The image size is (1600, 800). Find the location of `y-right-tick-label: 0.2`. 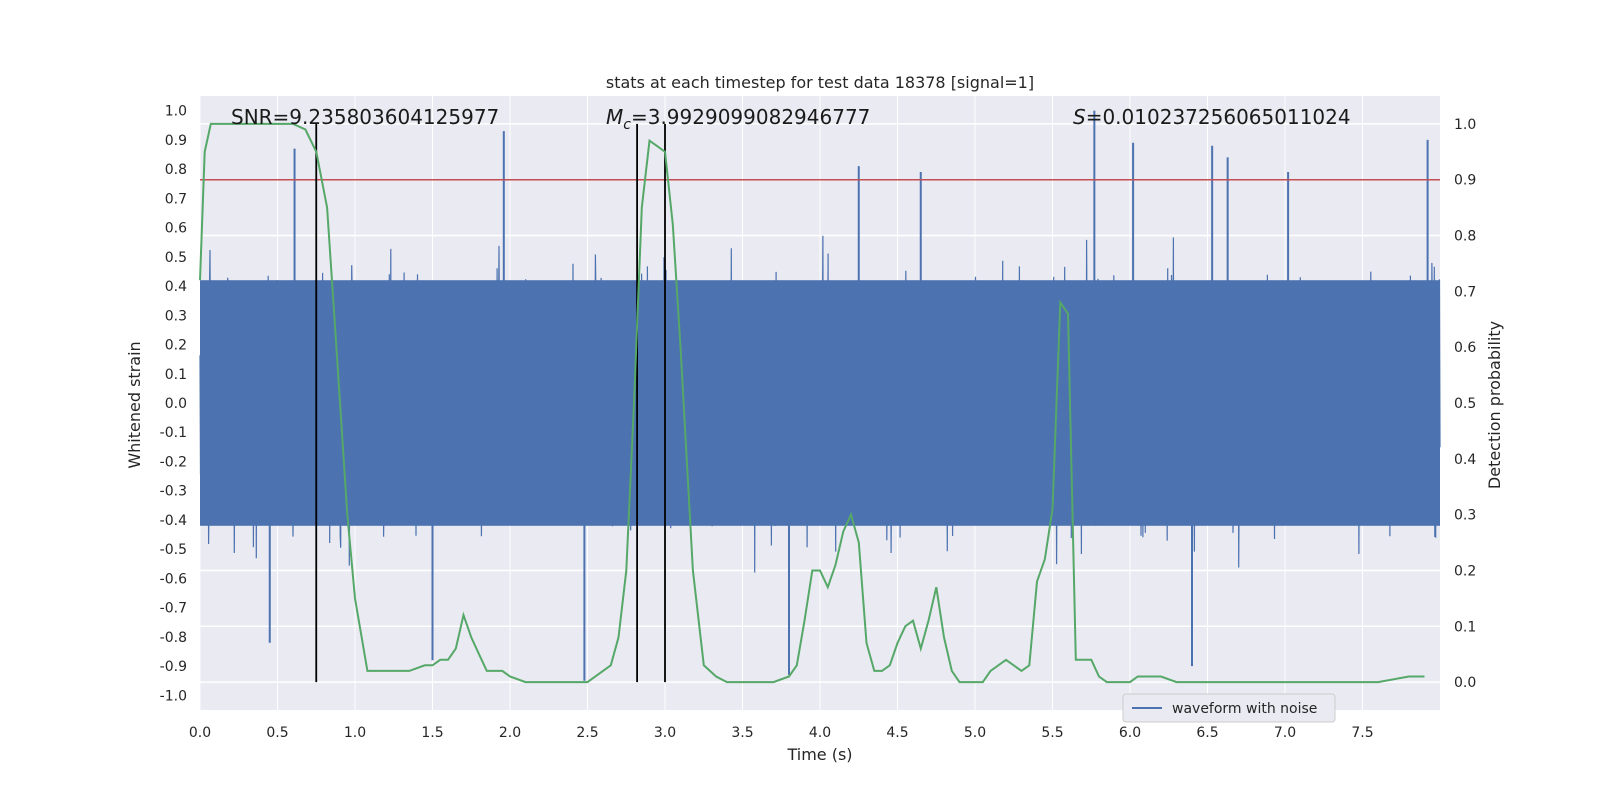

y-right-tick-label: 0.2 is located at coordinates (1465, 571).